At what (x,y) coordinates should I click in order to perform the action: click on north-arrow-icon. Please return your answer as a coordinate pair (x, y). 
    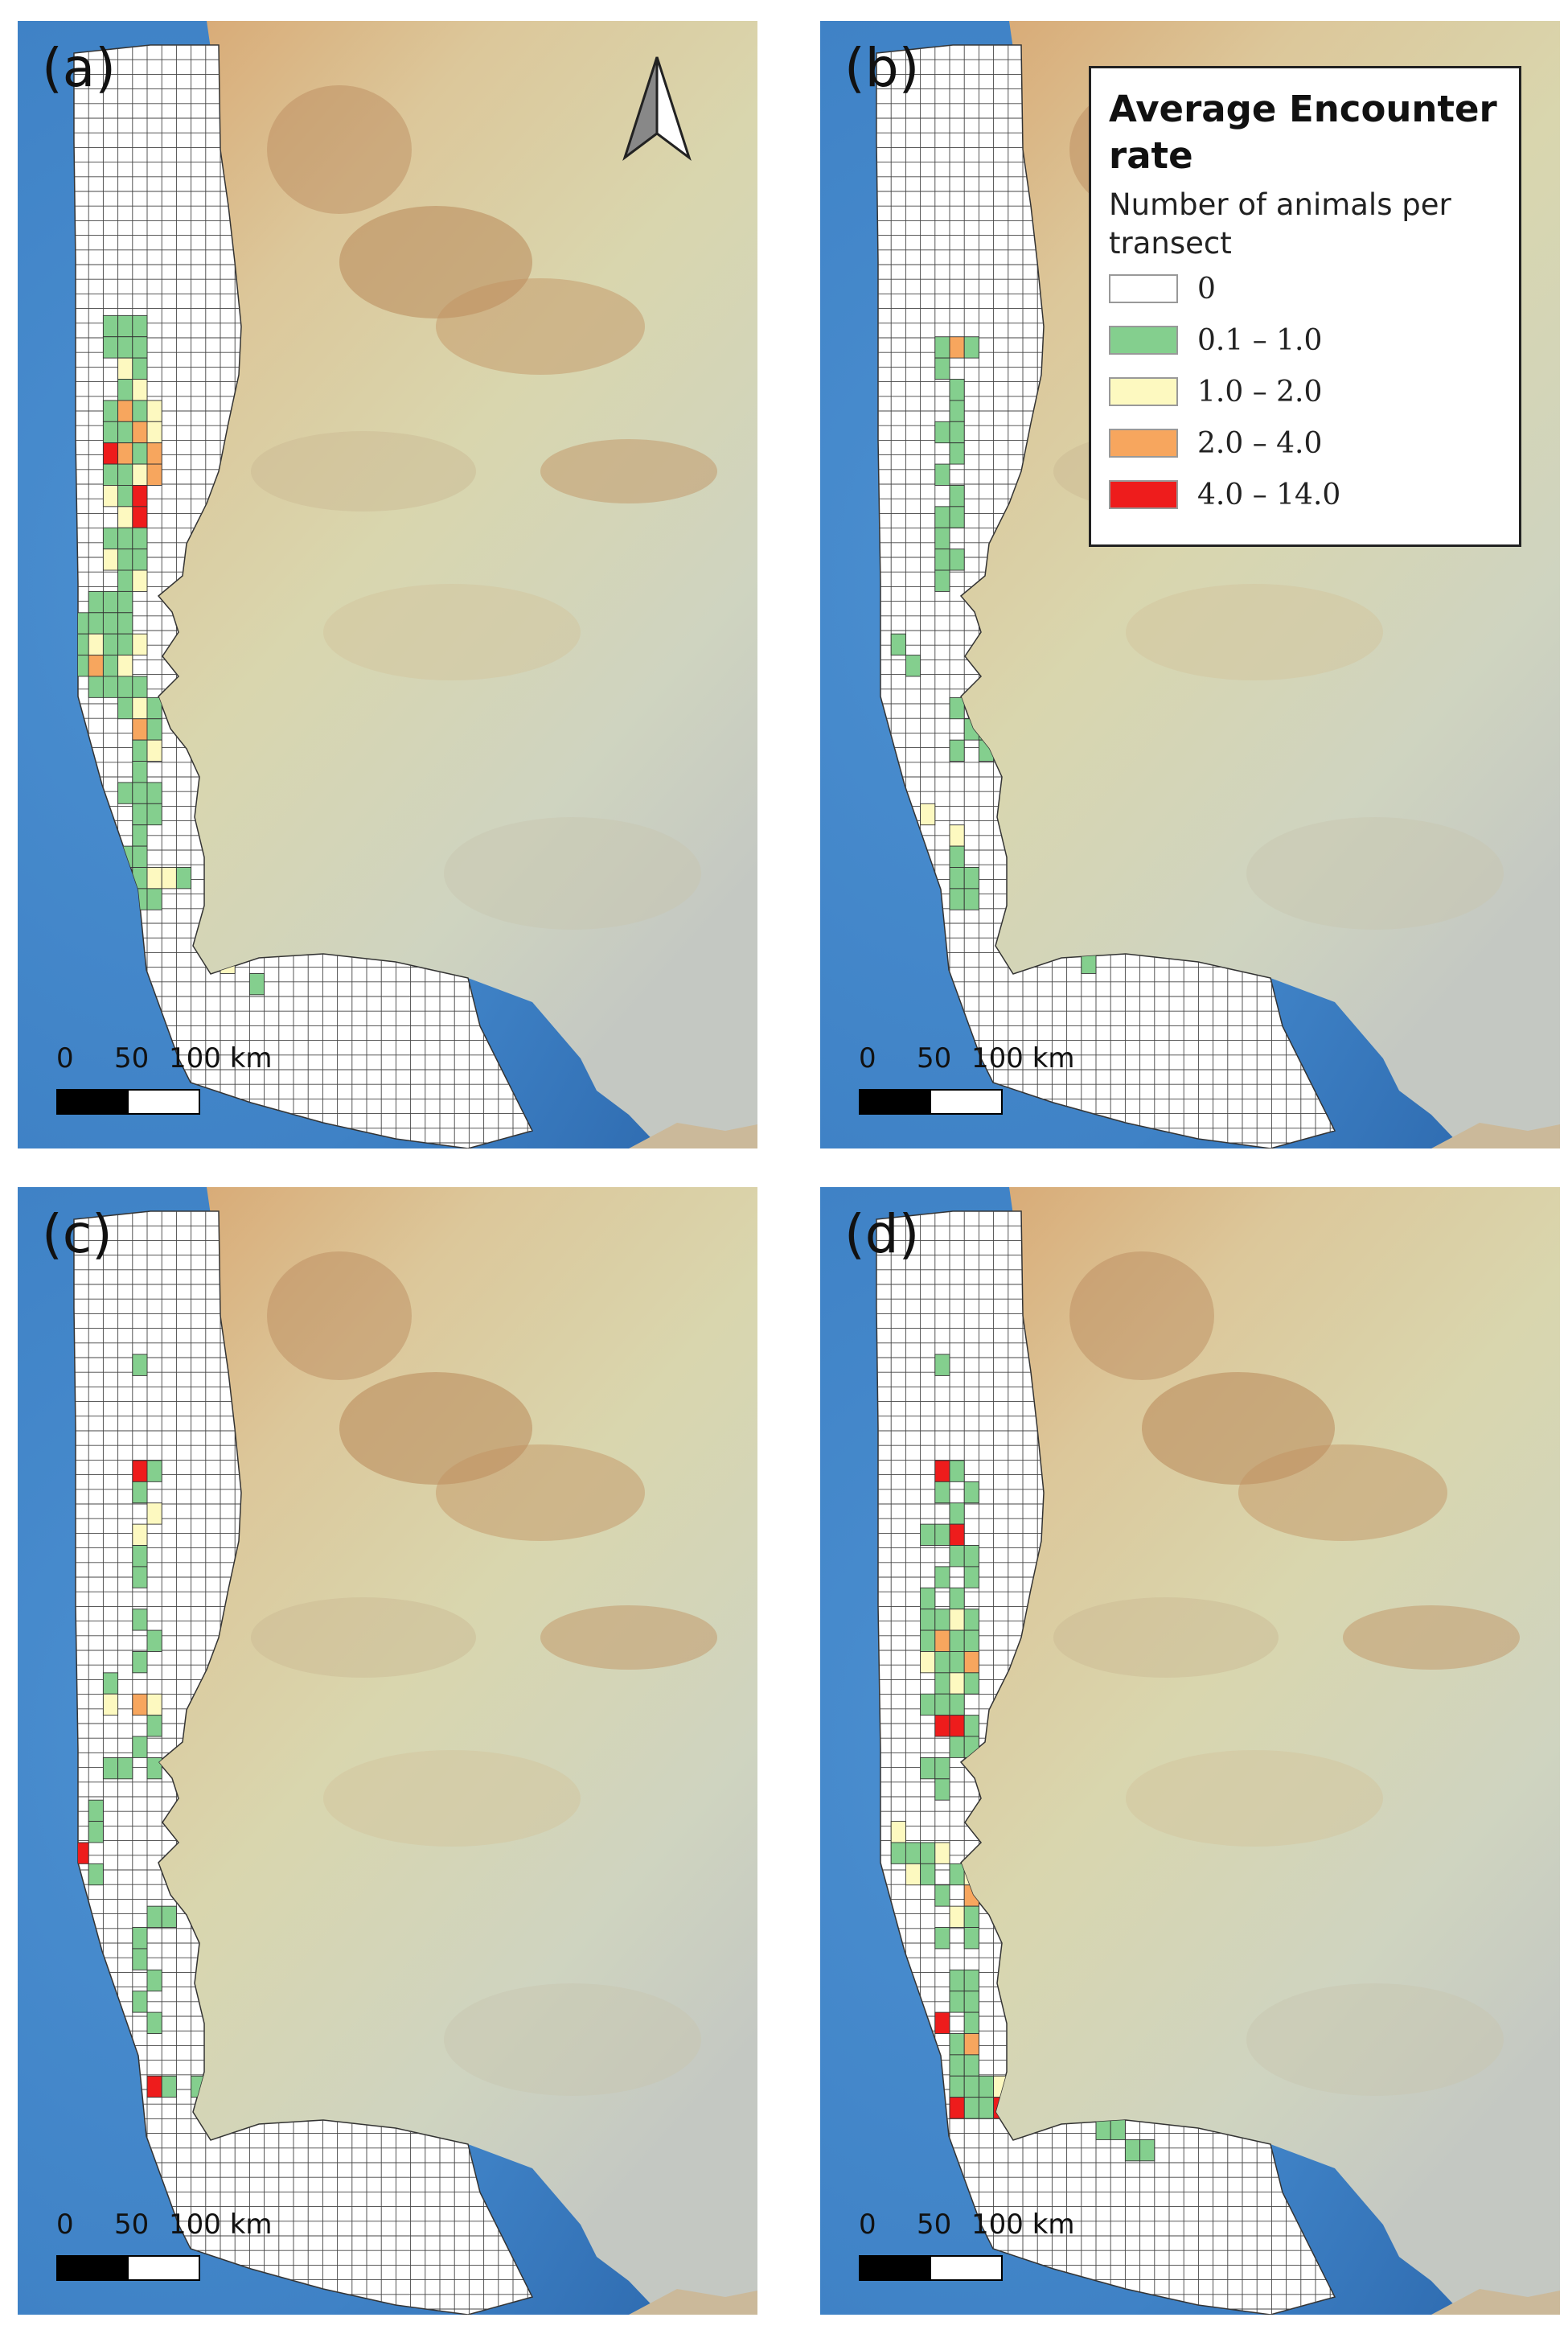
    Looking at the image, I should click on (657, 109).